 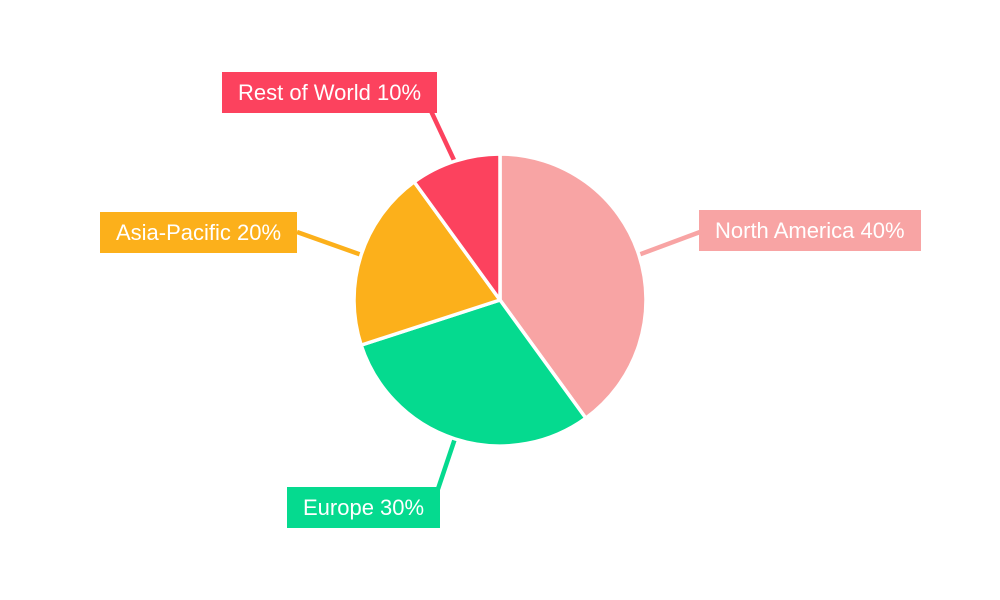 I want to click on slice-label-text: Europe 30%, so click(x=364, y=507).